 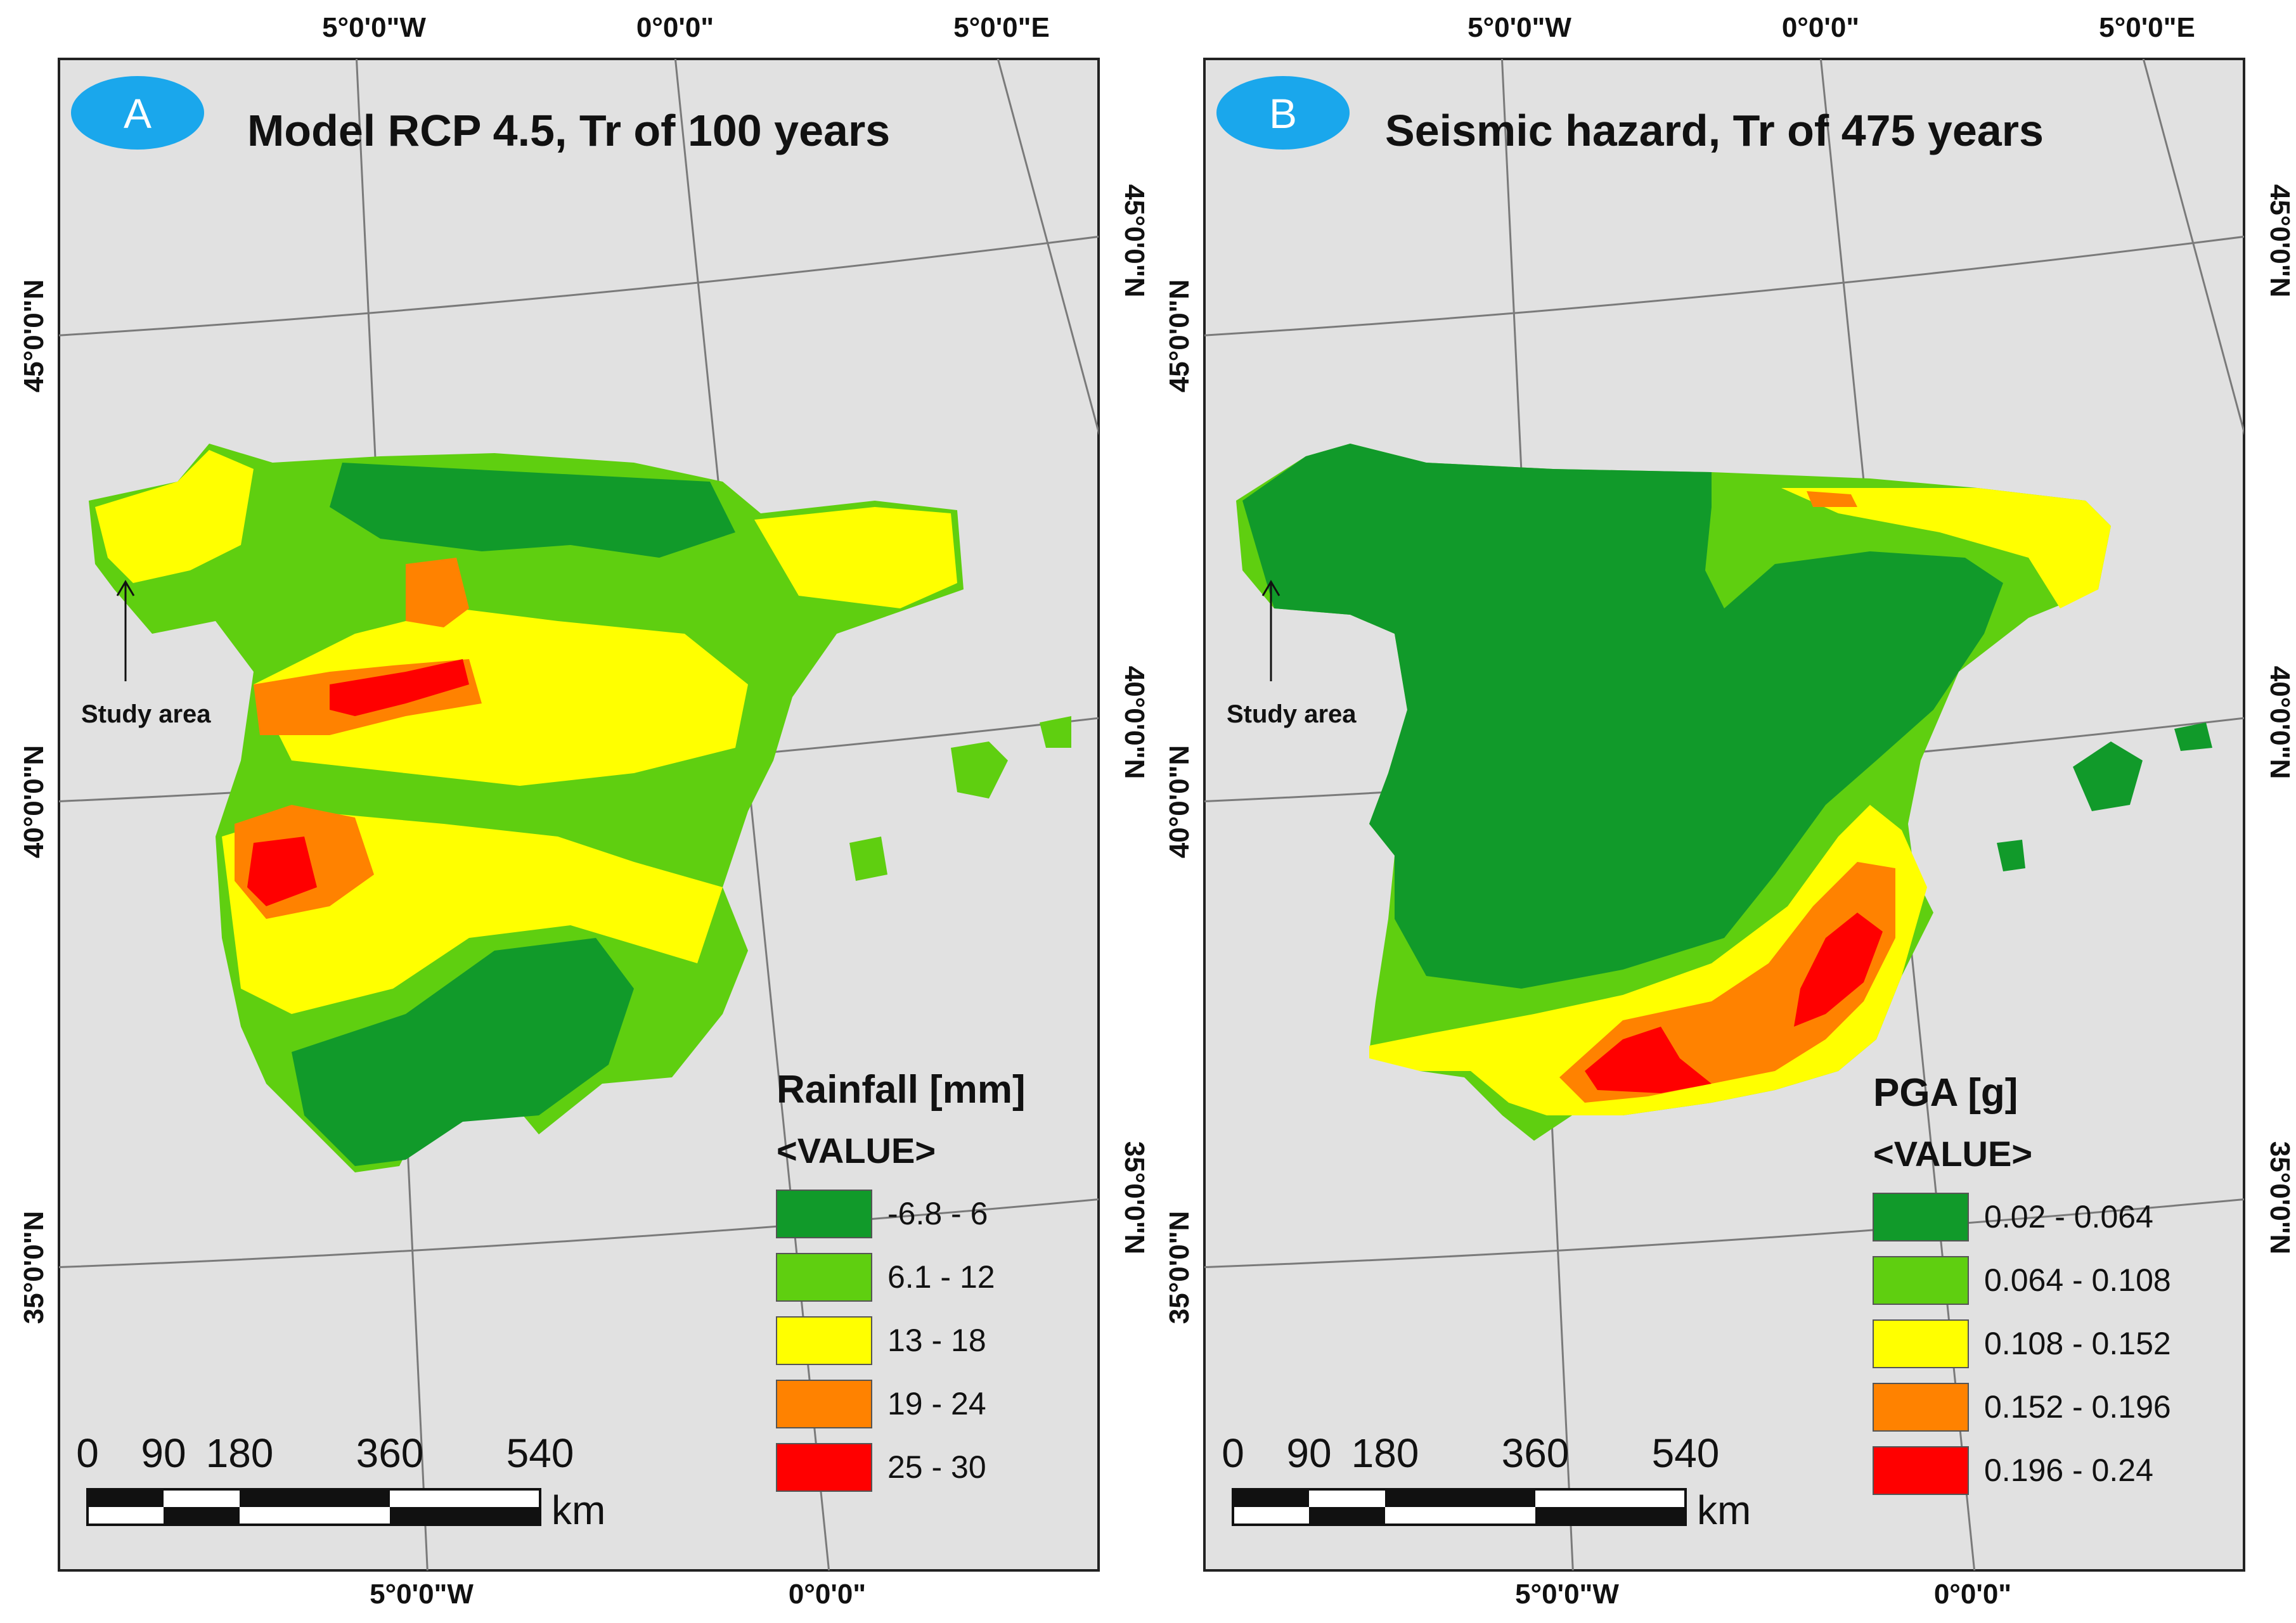 What do you see at coordinates (33, 802) in the screenshot?
I see `panel-a-left-label-2: 40°0'0"N` at bounding box center [33, 802].